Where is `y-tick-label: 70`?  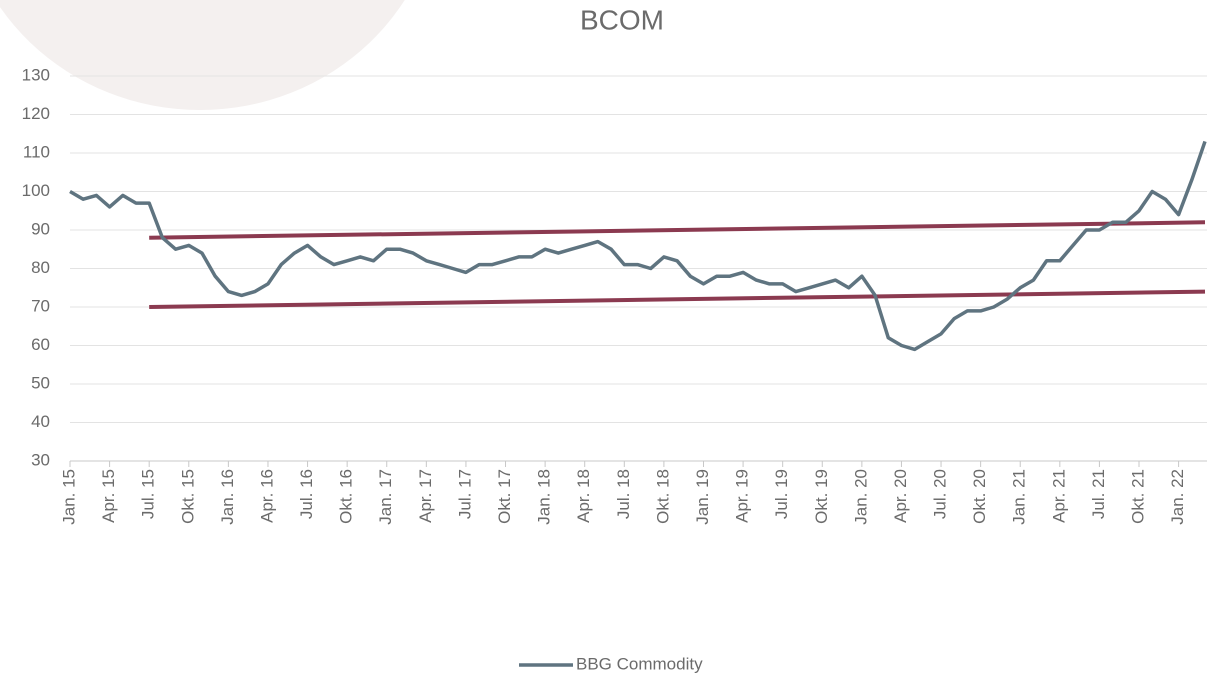 y-tick-label: 70 is located at coordinates (40, 305).